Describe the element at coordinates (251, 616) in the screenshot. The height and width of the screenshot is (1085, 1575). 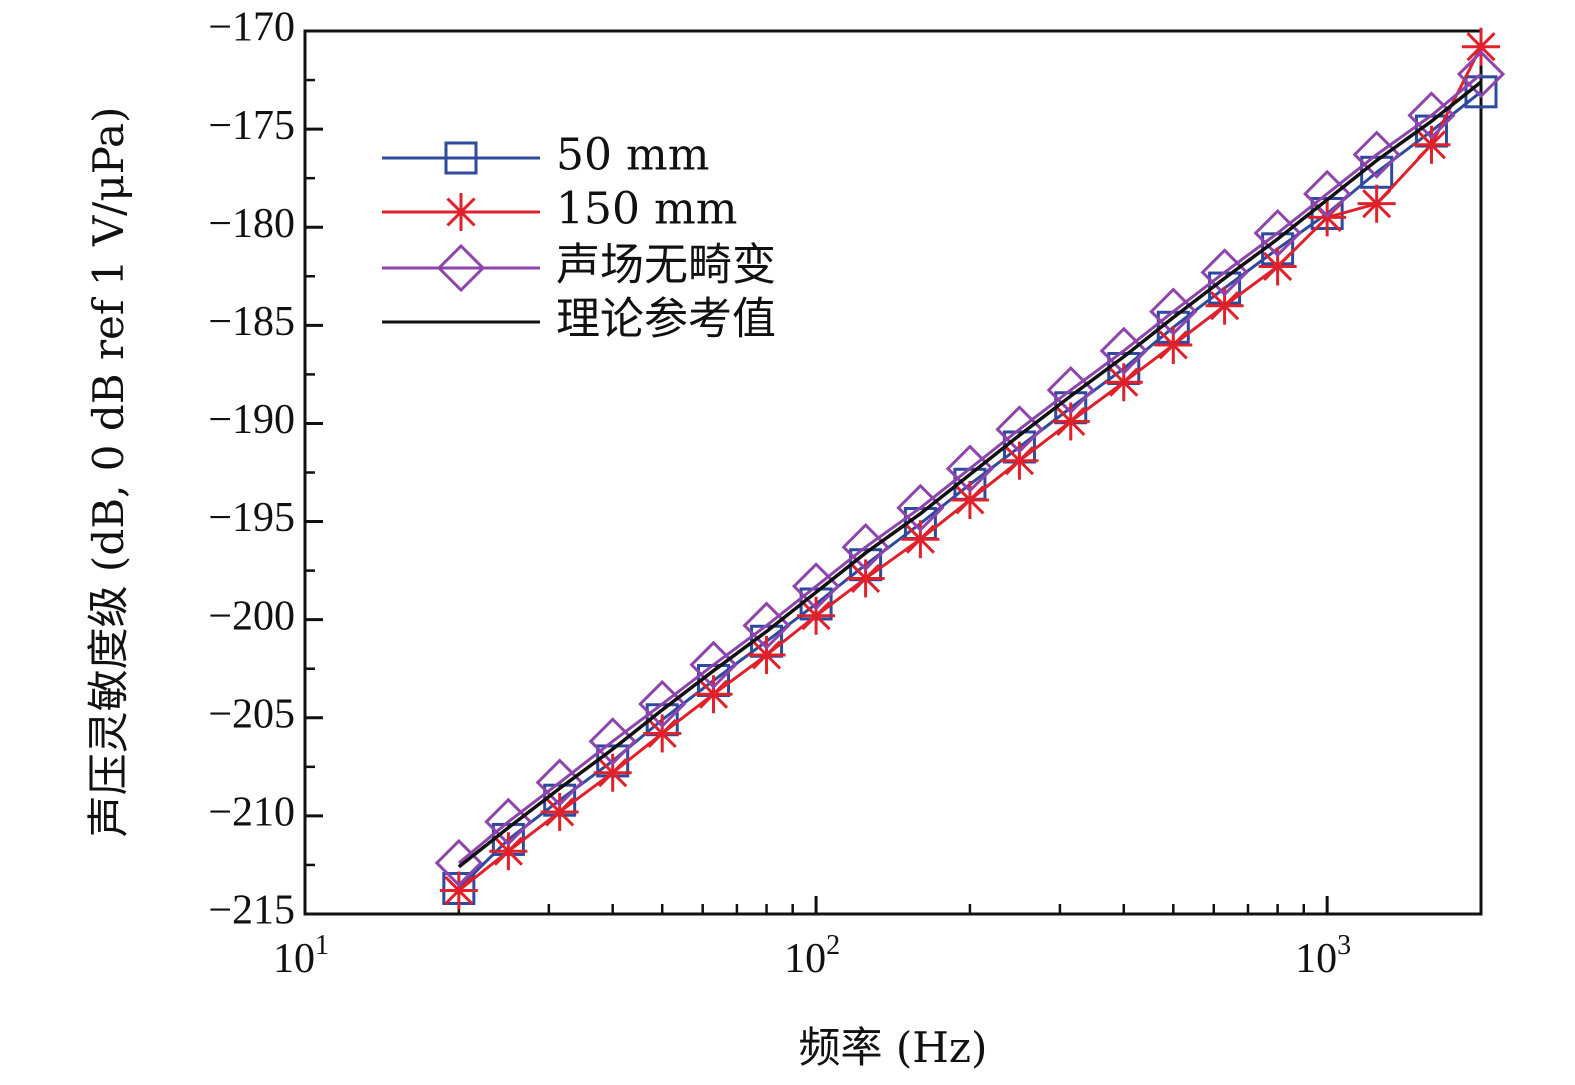
I see `y-tick-label: −200` at that location.